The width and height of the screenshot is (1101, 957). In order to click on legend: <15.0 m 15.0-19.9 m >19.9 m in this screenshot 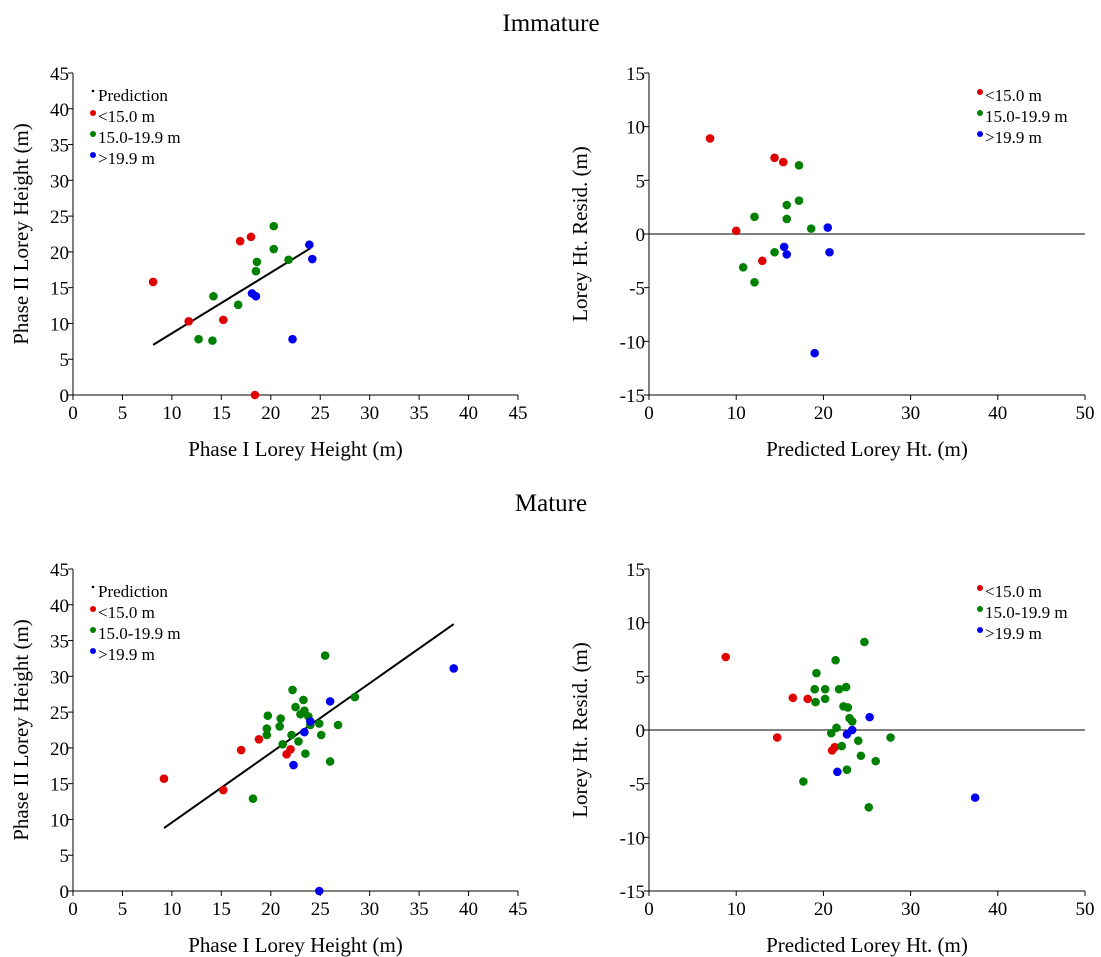, I will do `click(1022, 116)`.